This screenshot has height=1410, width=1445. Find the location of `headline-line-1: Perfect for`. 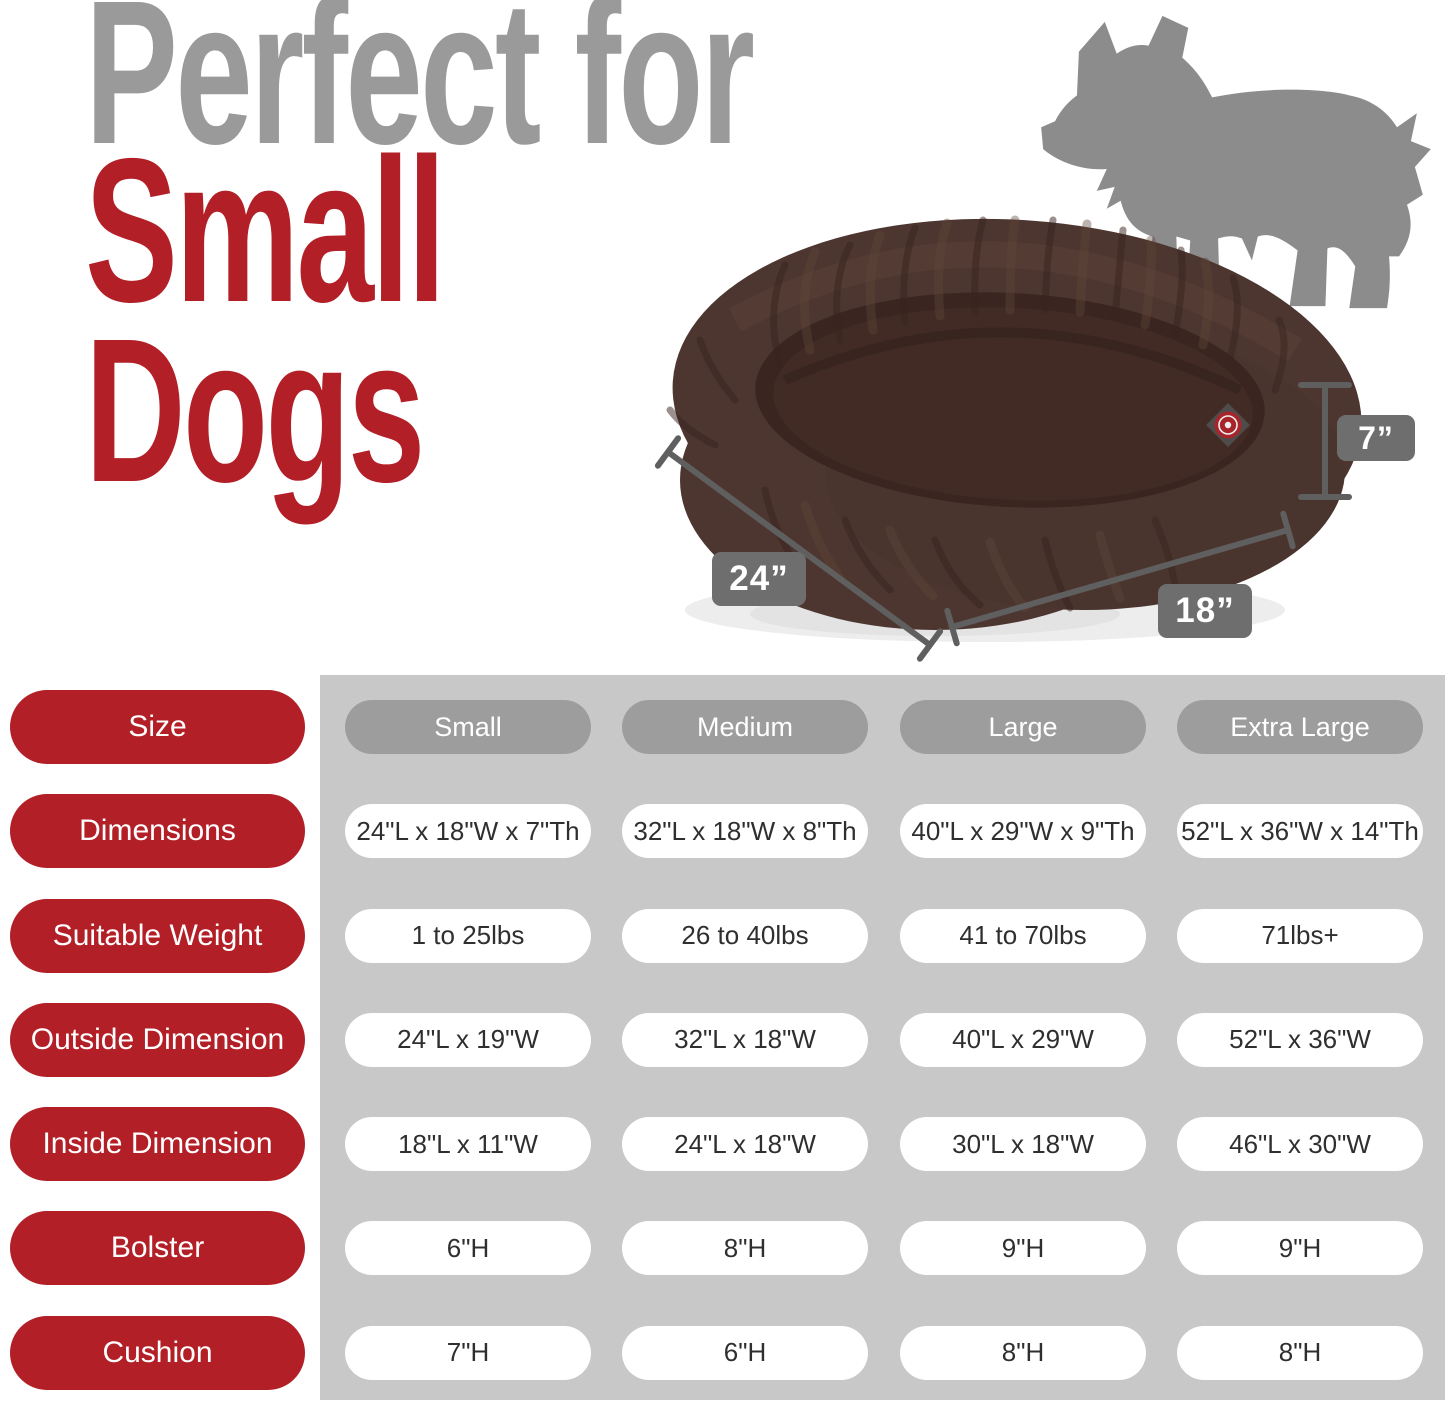

headline-line-1: Perfect for is located at coordinates (575, 87).